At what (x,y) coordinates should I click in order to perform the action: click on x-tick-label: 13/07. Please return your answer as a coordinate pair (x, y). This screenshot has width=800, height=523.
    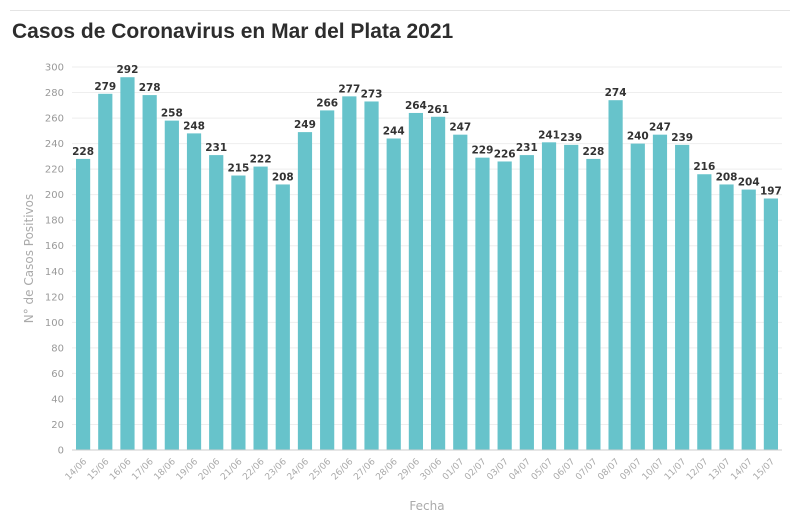
    Looking at the image, I should click on (719, 469).